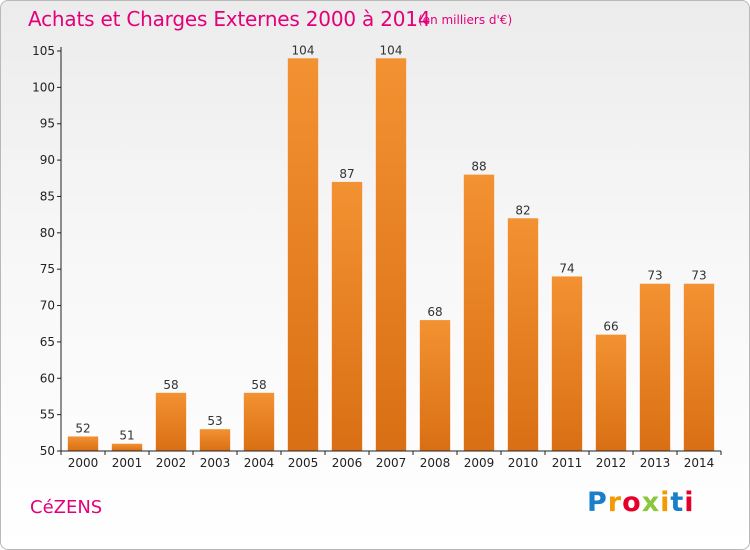 This screenshot has height=550, width=750. I want to click on logo-letter: x, so click(651, 502).